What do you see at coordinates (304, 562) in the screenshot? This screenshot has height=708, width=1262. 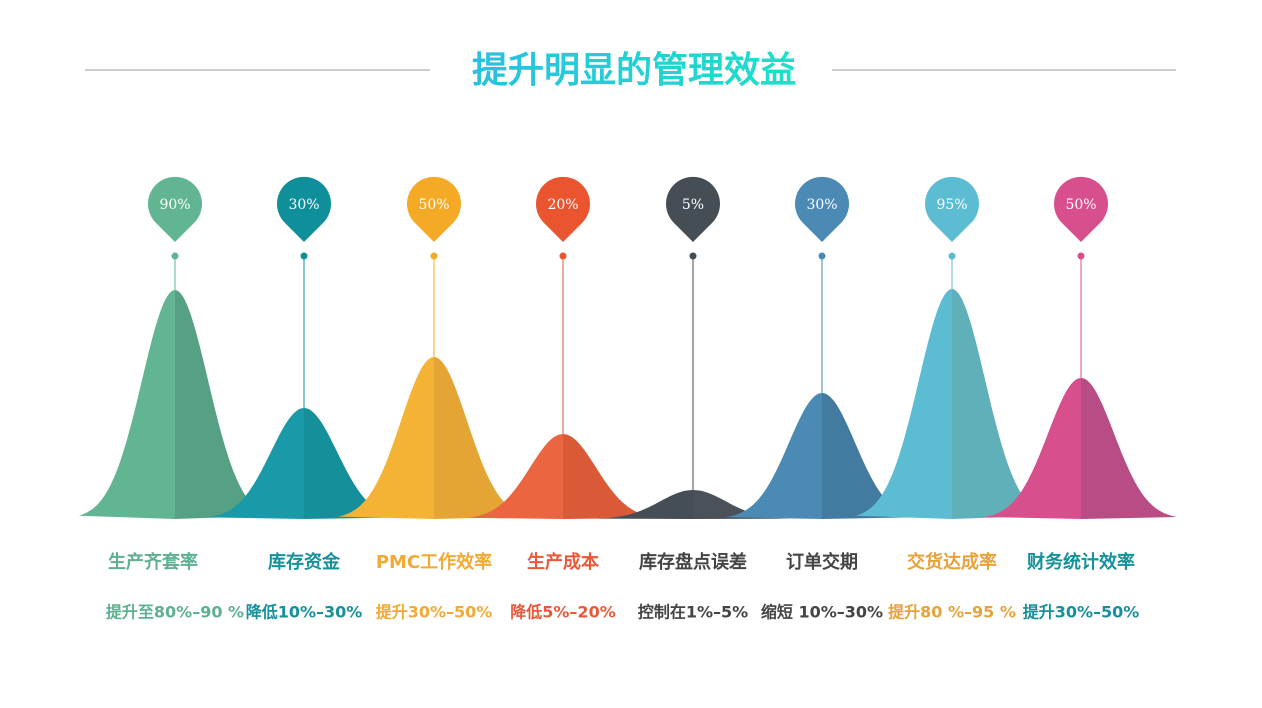 I see `item-name: 库存资金` at bounding box center [304, 562].